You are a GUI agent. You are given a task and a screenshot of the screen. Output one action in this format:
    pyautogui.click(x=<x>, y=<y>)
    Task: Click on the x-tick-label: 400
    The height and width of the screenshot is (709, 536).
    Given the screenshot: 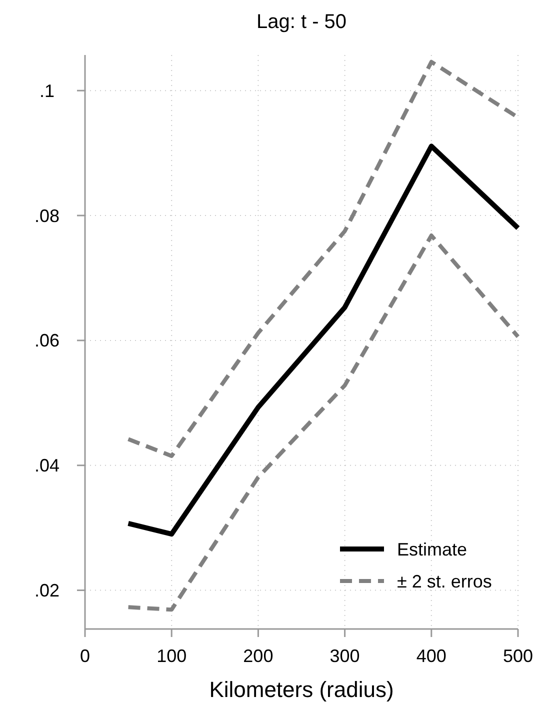 What is the action you would take?
    pyautogui.click(x=431, y=656)
    